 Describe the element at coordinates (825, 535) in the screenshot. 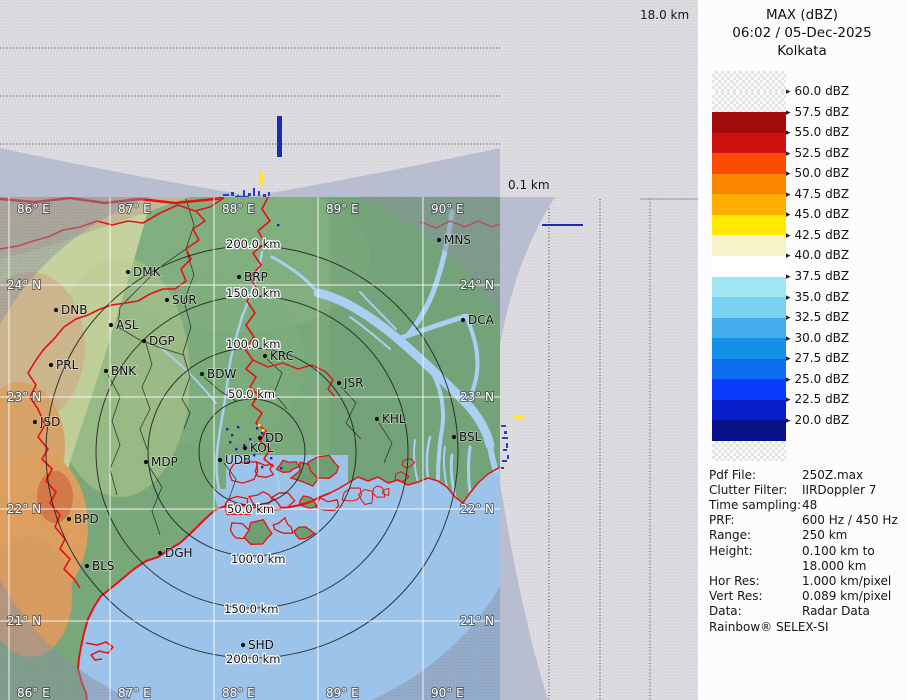

I see `metadata-value: 250 km` at that location.